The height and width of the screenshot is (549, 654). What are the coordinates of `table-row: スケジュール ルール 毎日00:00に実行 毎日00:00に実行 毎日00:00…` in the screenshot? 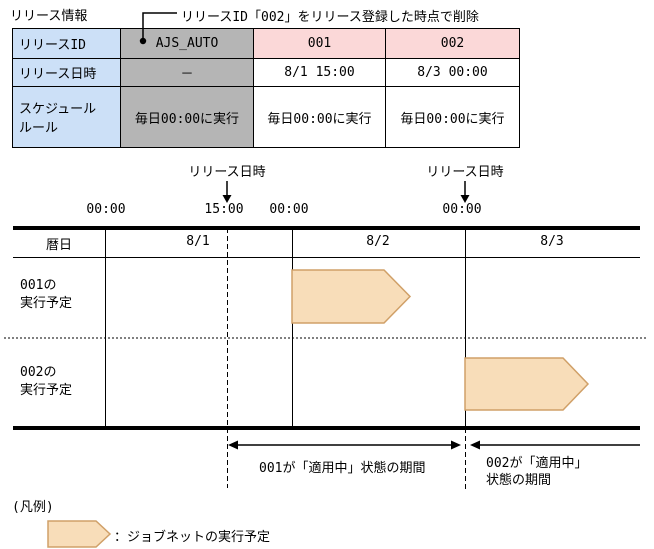 It's located at (266, 117).